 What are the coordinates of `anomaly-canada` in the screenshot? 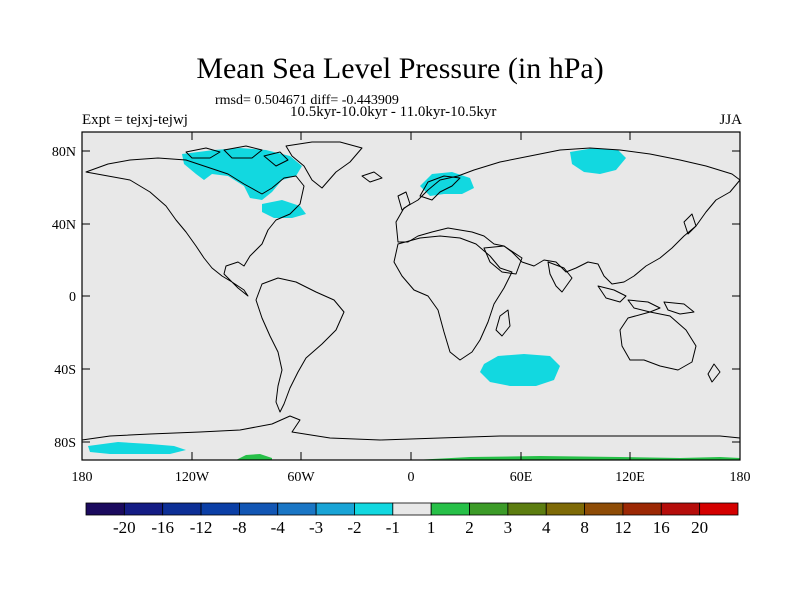 It's located at (242, 174).